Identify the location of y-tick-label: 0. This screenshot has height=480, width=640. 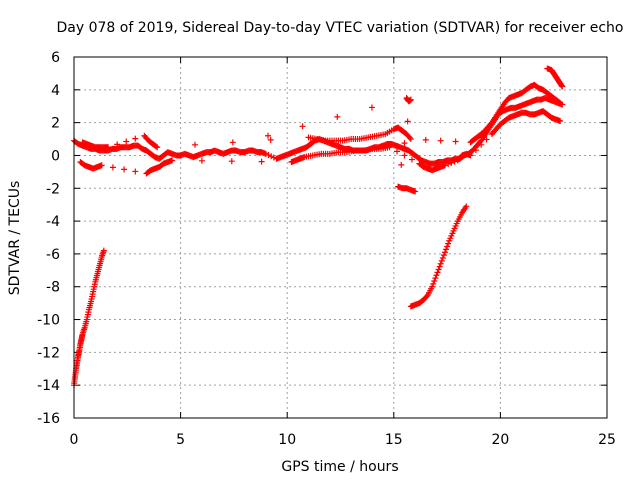
(55, 156).